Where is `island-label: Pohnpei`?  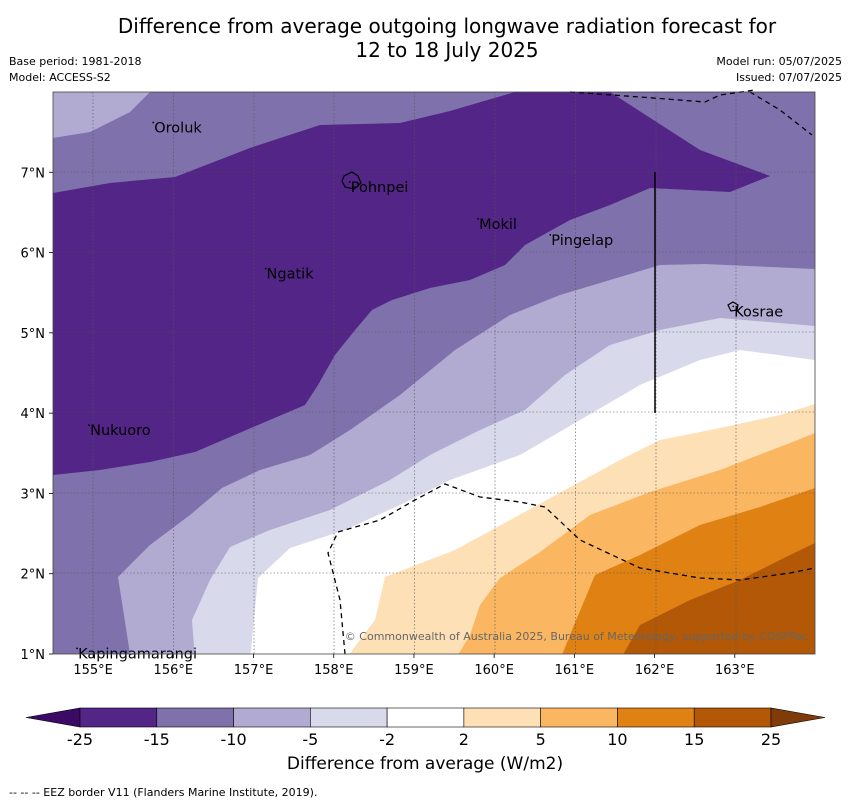 island-label: Pohnpei is located at coordinates (380, 188).